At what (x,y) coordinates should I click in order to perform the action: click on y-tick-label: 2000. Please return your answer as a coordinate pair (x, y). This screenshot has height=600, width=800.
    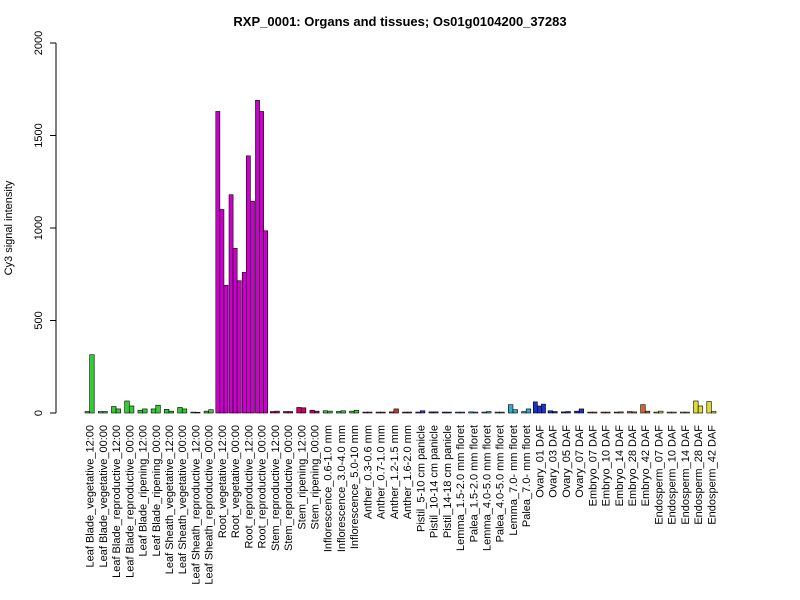
    Looking at the image, I should click on (39, 43).